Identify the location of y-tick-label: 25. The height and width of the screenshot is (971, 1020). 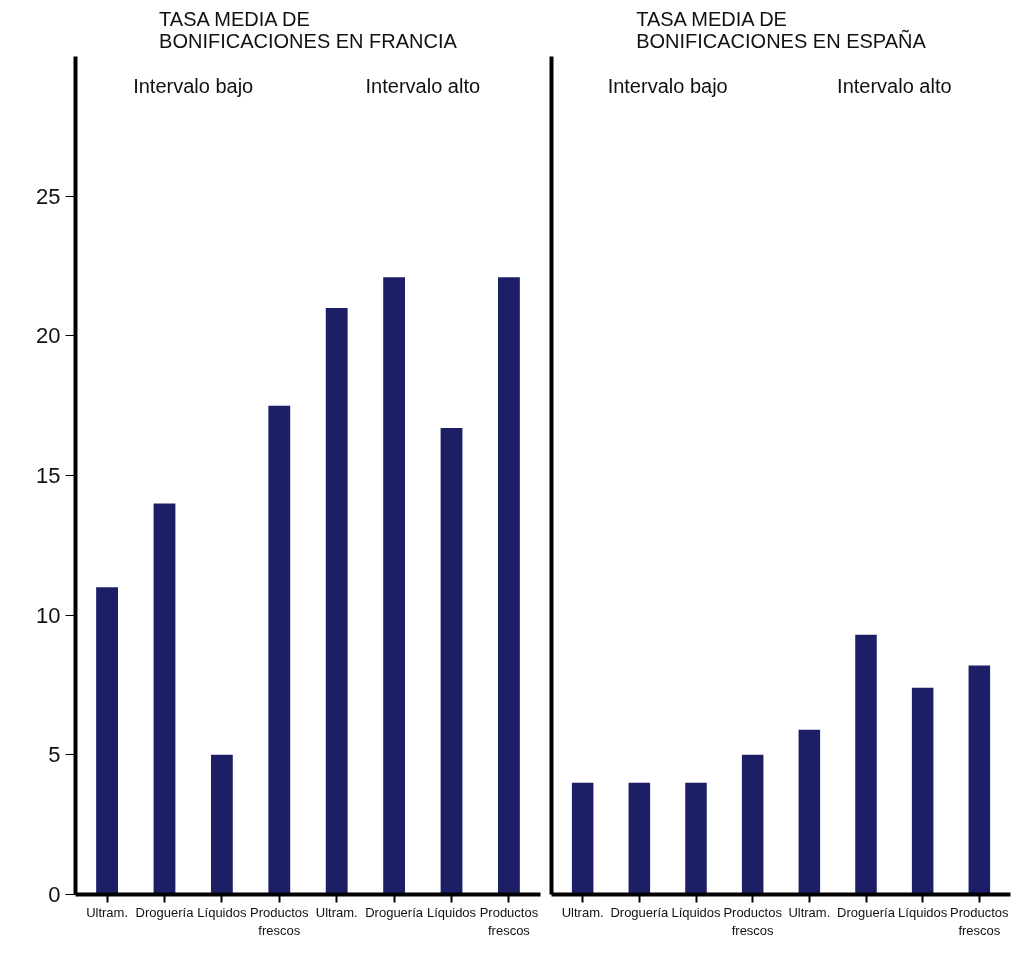
(48, 196).